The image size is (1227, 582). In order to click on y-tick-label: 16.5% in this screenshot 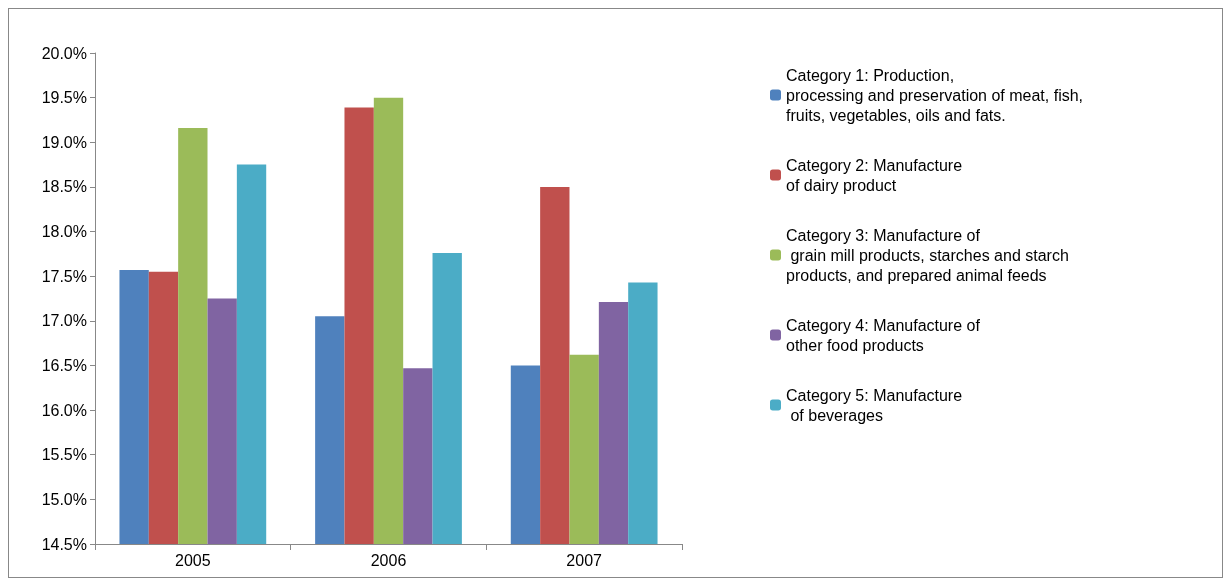, I will do `click(64, 365)`.